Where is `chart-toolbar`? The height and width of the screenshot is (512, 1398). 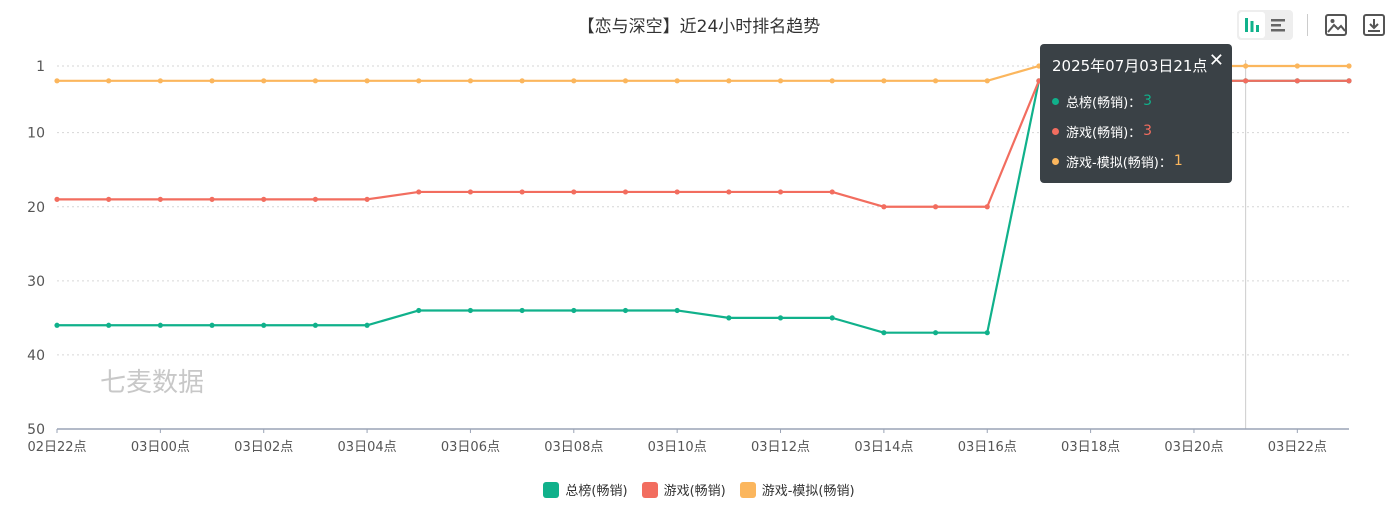
chart-toolbar is located at coordinates (1312, 25).